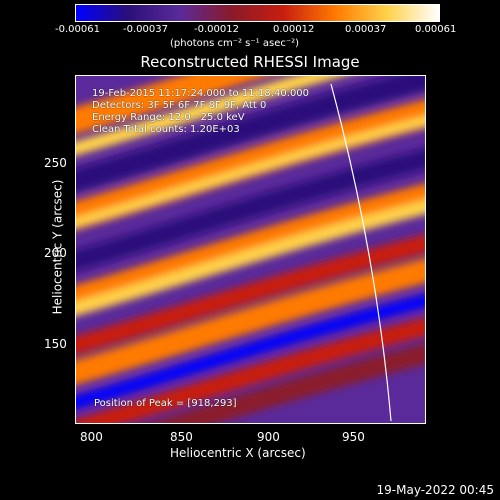 This screenshot has width=500, height=500. I want to click on colorbar-tick: 0.00012, so click(294, 29).